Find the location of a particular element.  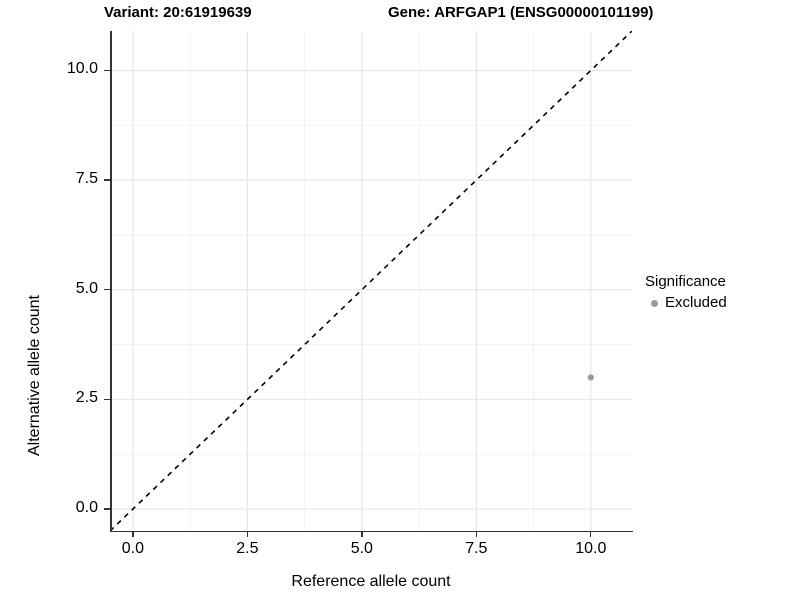

legend-items: Excluded is located at coordinates (720, 303).